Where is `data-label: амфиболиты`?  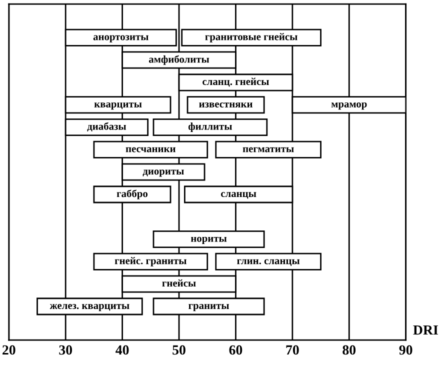 data-label: амфиболиты is located at coordinates (179, 60).